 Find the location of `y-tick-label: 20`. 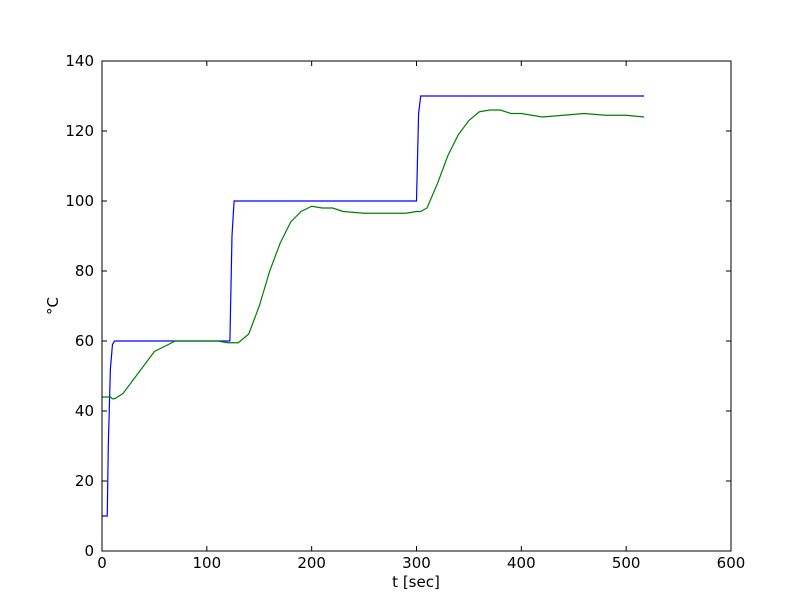

y-tick-label: 20 is located at coordinates (84, 481).